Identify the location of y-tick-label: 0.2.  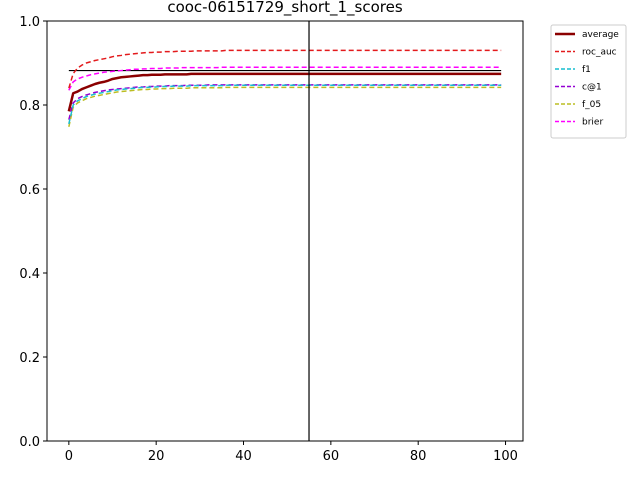
(29, 358).